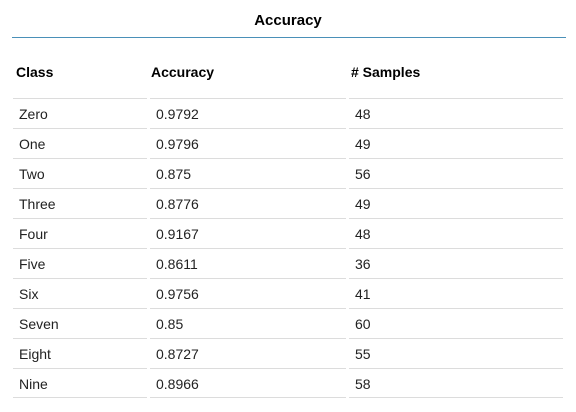 This screenshot has height=412, width=576. Describe the element at coordinates (456, 352) in the screenshot. I see `cell-samples: 55` at that location.